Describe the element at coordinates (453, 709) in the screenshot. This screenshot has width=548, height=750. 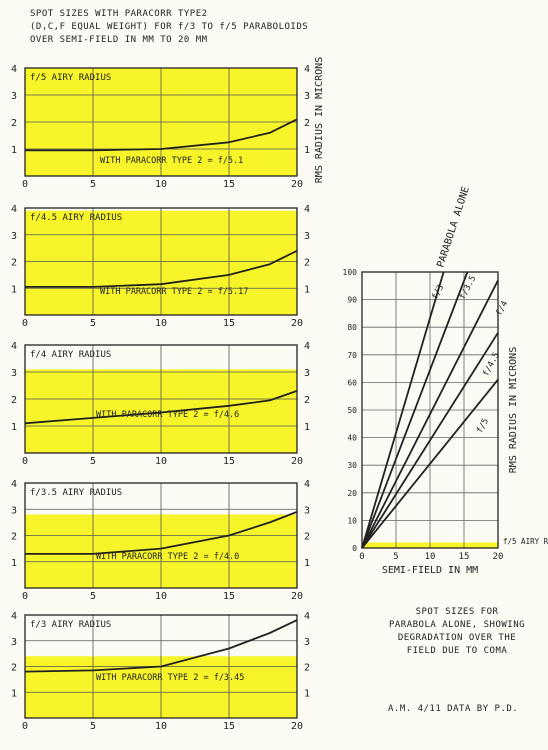
I see `credit: A.M. 4/11 DATA BY P.D.` at that location.